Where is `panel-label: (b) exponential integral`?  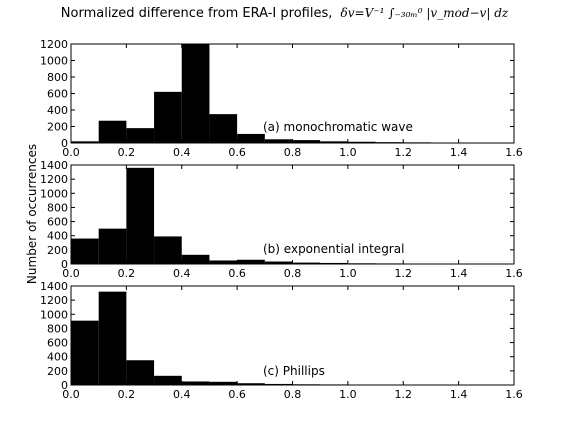 panel-label: (b) exponential integral is located at coordinates (333, 249).